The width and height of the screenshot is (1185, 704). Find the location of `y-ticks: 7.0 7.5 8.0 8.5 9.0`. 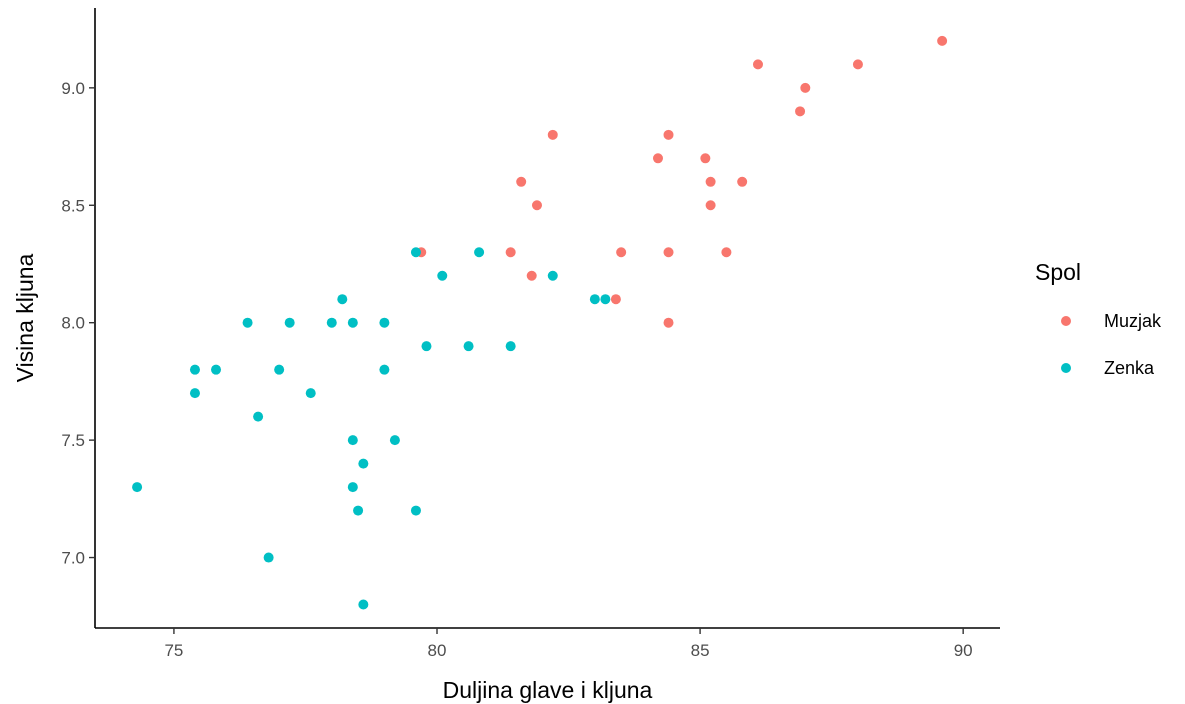

y-ticks: 7.0 7.5 8.0 8.5 9.0 is located at coordinates (78, 323).